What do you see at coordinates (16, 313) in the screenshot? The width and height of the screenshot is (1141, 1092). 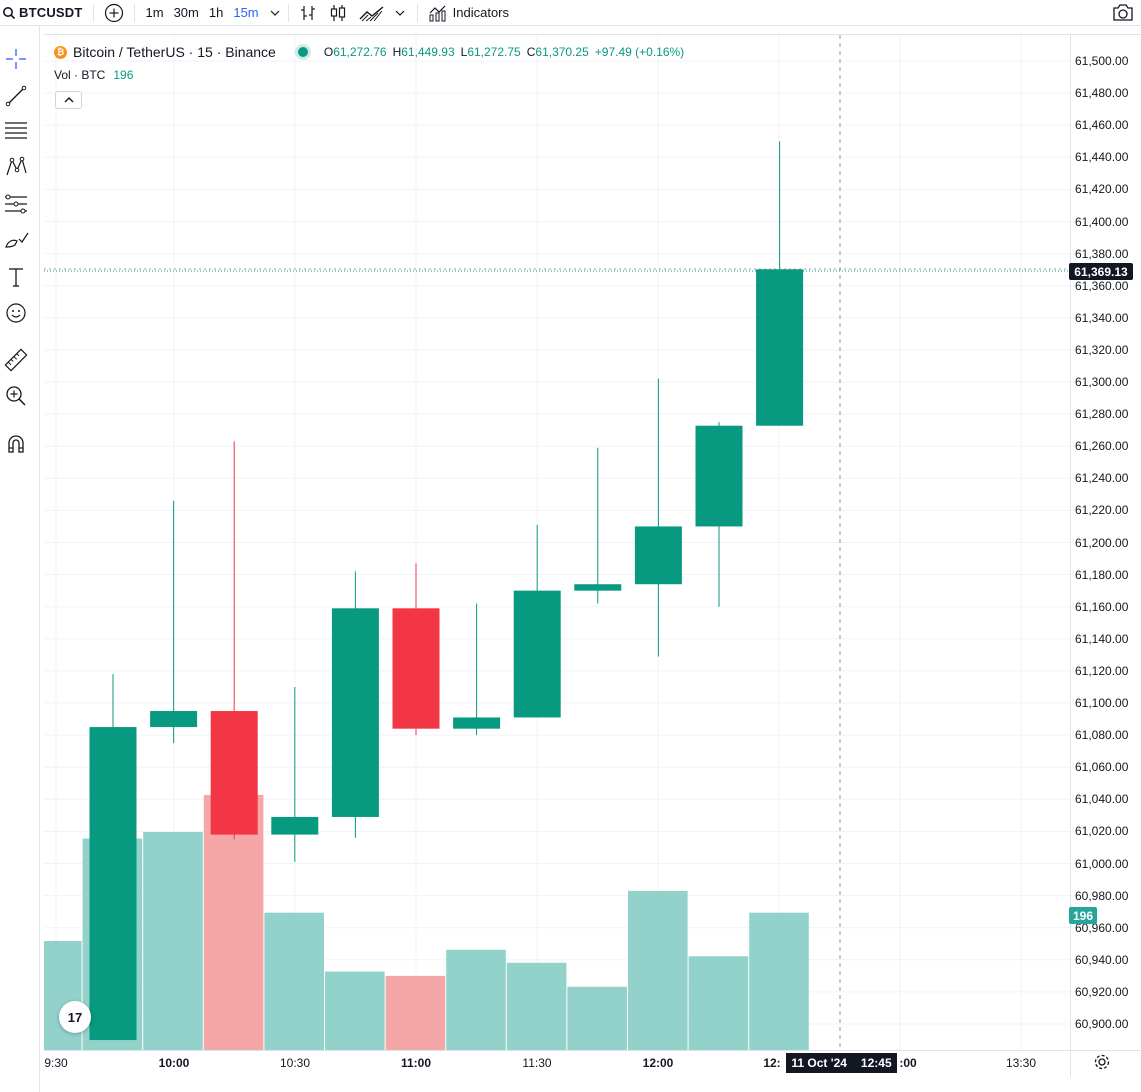 I see `emoji-tool` at bounding box center [16, 313].